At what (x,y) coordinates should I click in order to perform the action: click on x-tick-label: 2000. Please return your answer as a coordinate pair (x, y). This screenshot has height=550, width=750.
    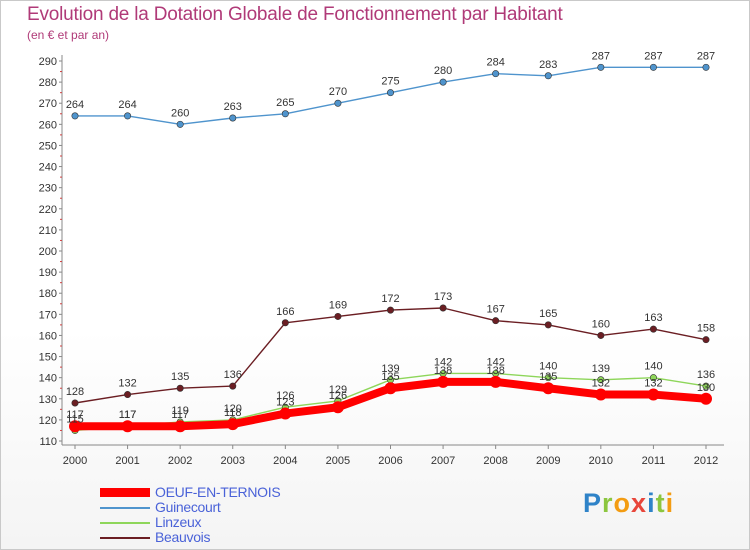
    Looking at the image, I should click on (75, 461).